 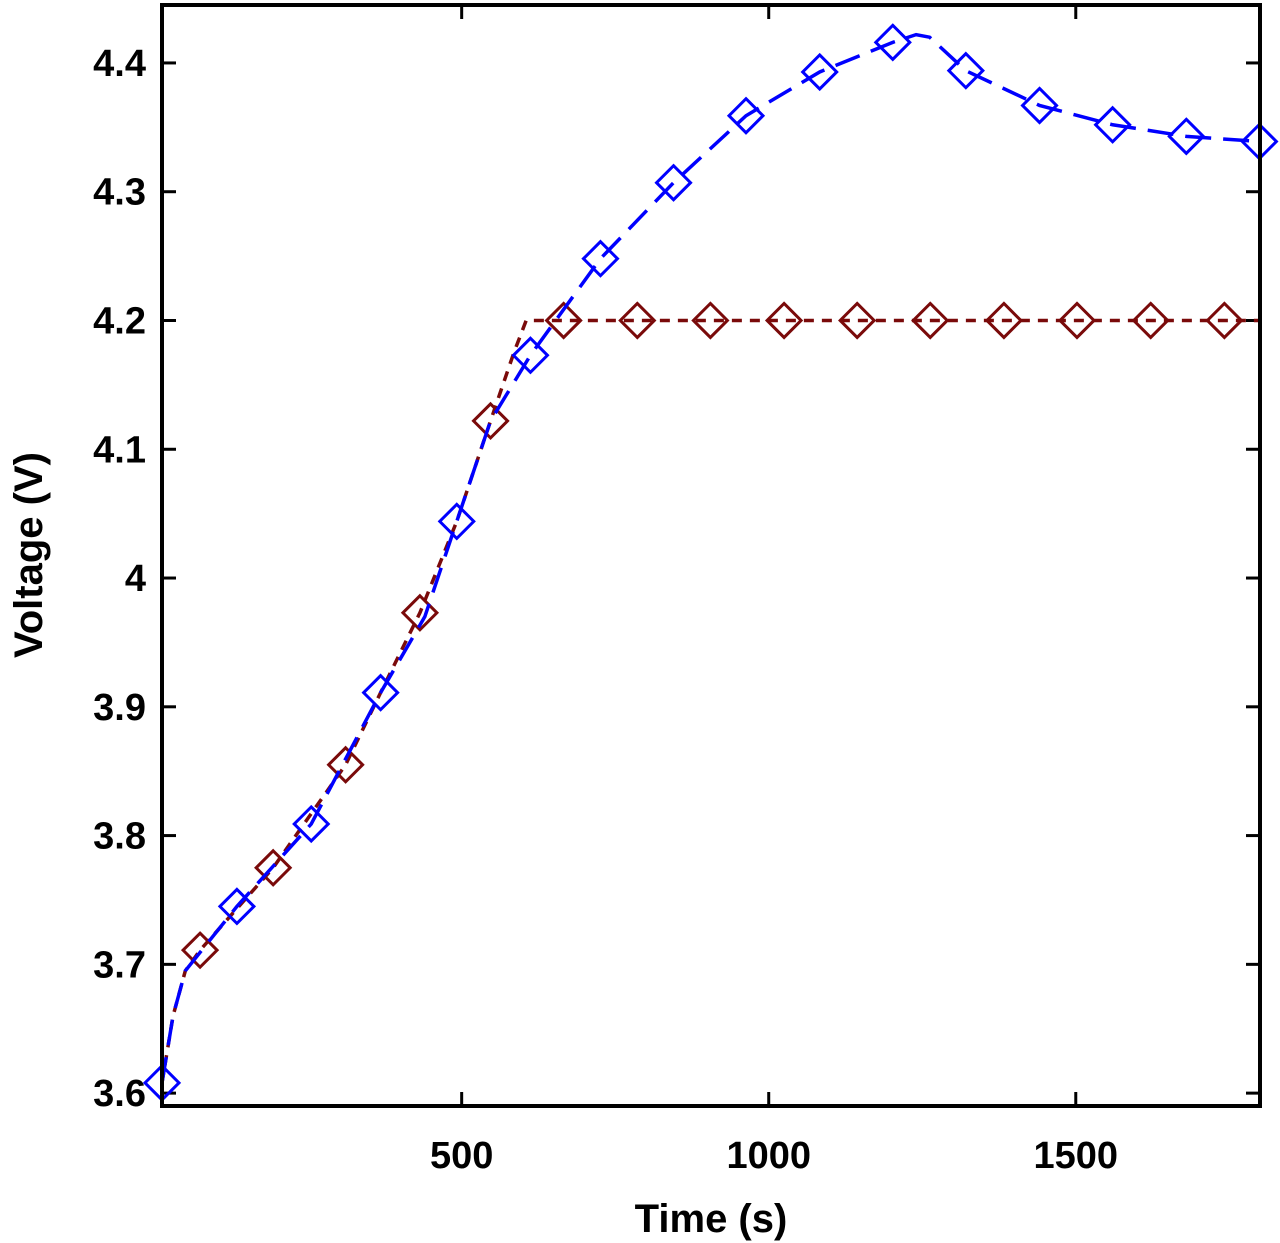 What do you see at coordinates (119, 965) in the screenshot?
I see `y-tick-label: 3.7` at bounding box center [119, 965].